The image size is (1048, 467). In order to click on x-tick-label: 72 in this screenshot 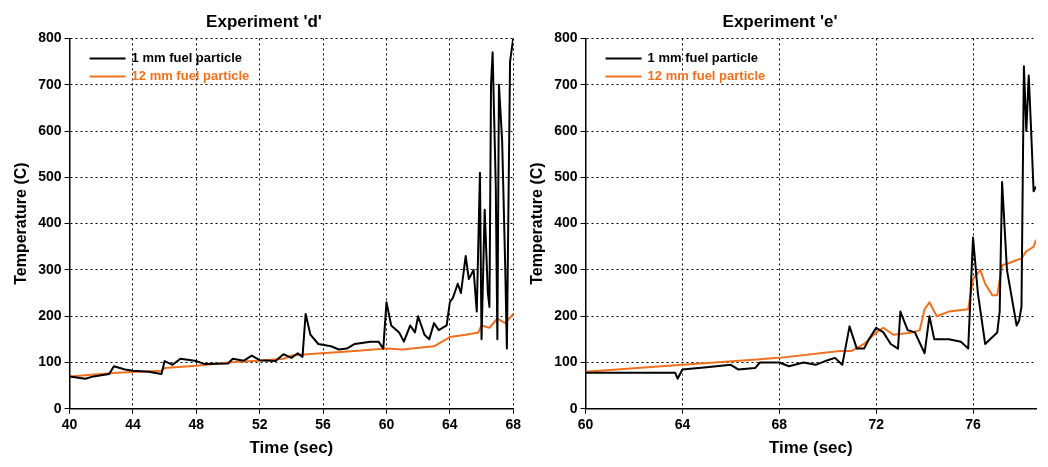, I will do `click(876, 424)`.